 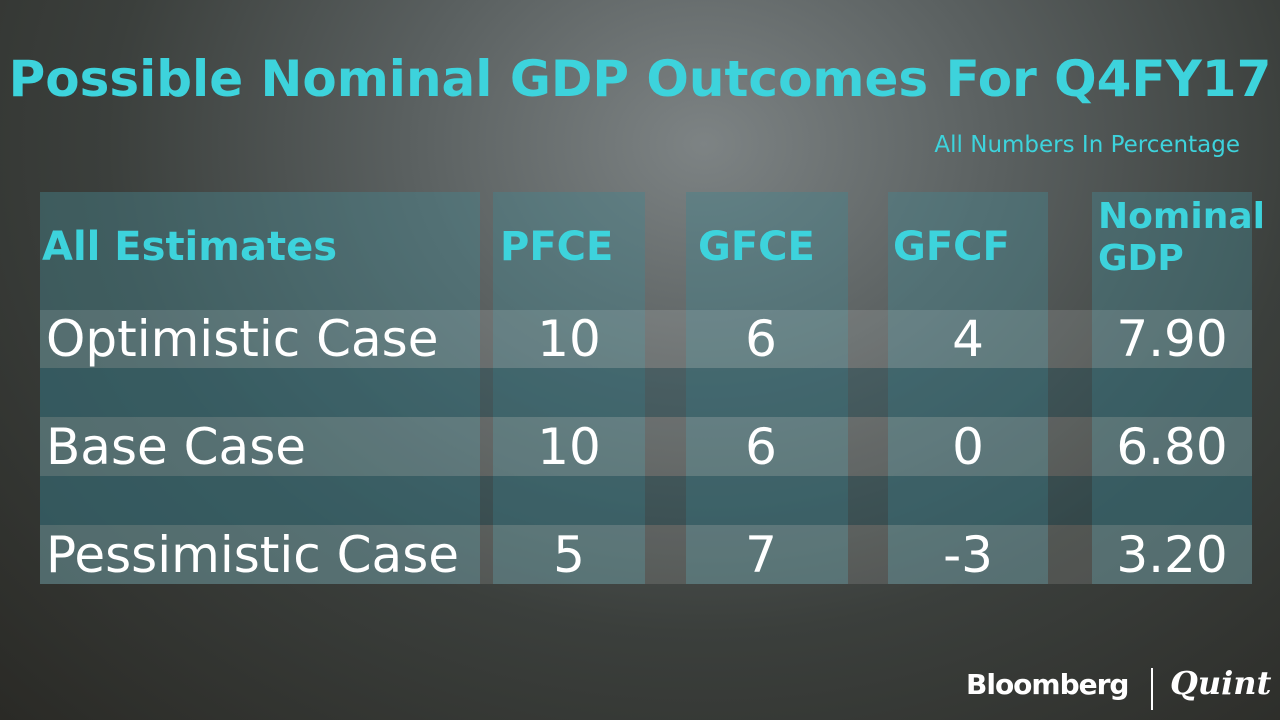 I want to click on cell-value: 4, so click(x=968, y=339).